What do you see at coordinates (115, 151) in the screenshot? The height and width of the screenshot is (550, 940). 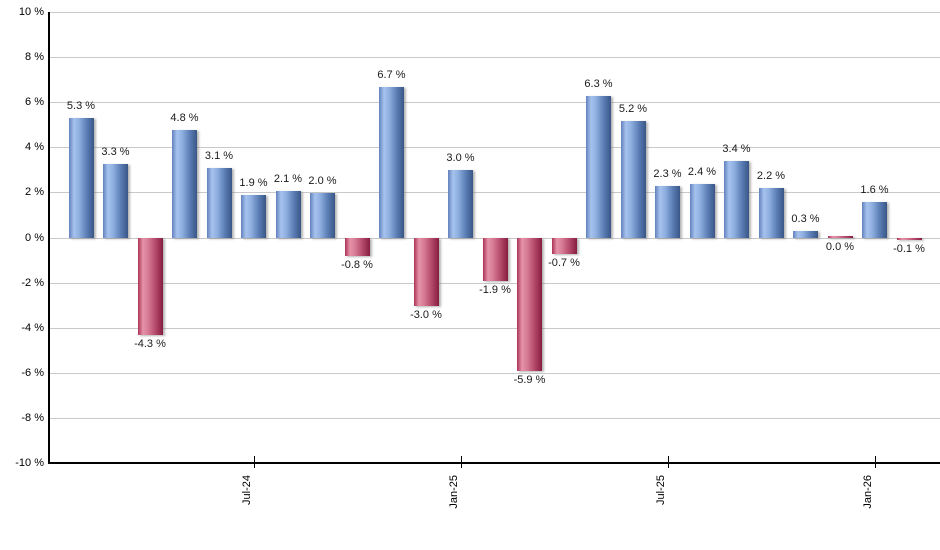 I see `bar-value-label: 3.3 %` at bounding box center [115, 151].